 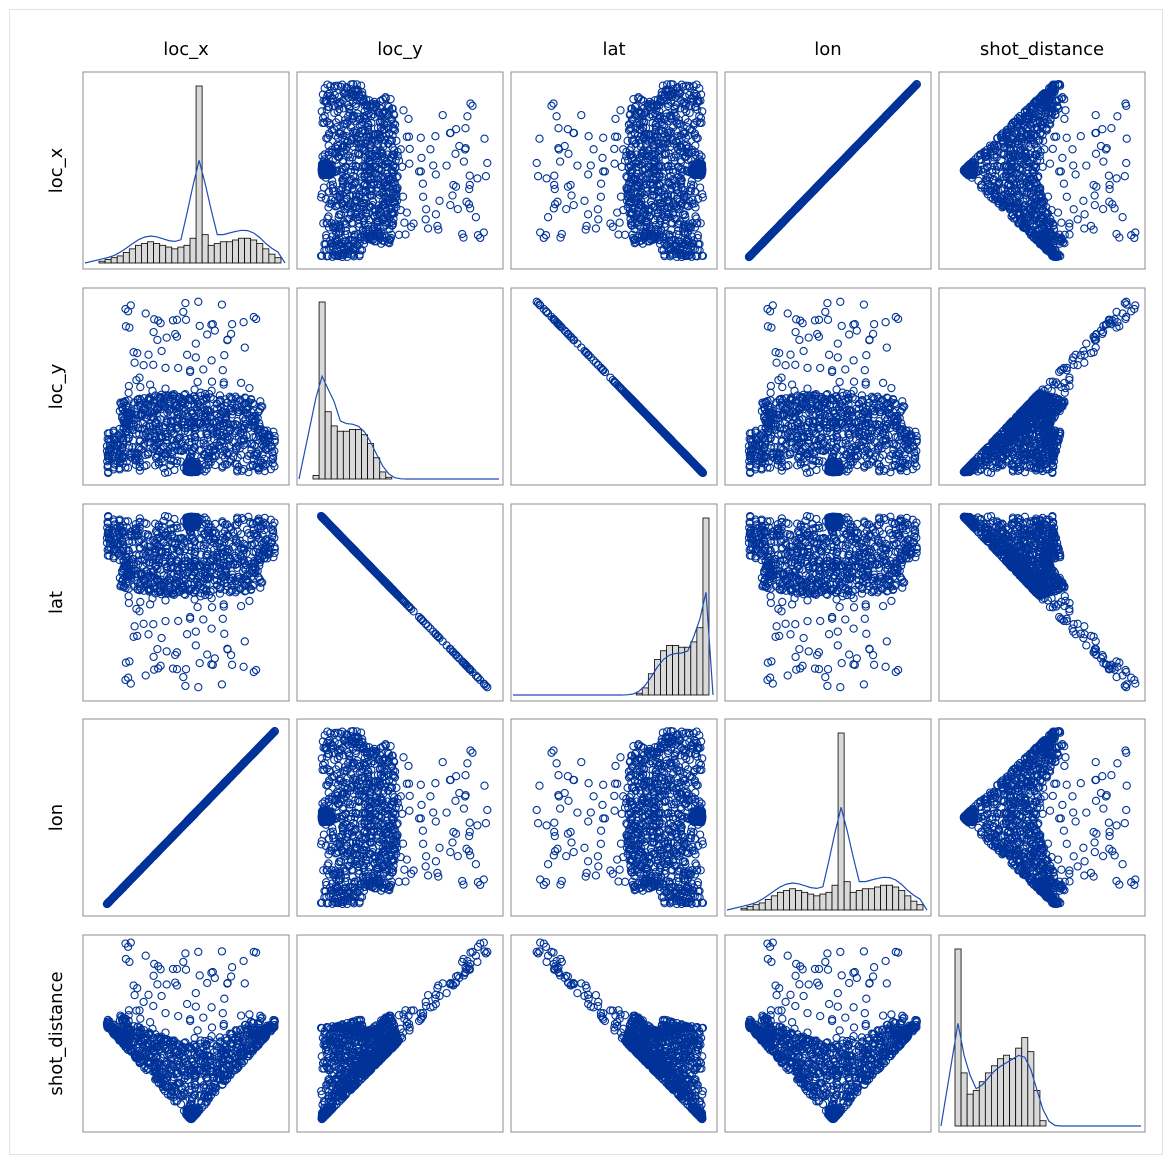 What do you see at coordinates (56, 817) in the screenshot?
I see `row-label-lon: lon` at bounding box center [56, 817].